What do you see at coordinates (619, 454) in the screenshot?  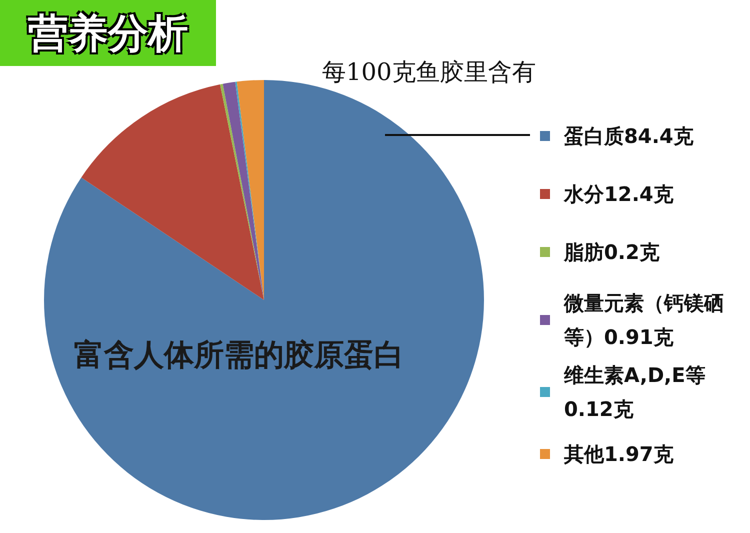 I see `legend-label: 其他1.97克` at bounding box center [619, 454].